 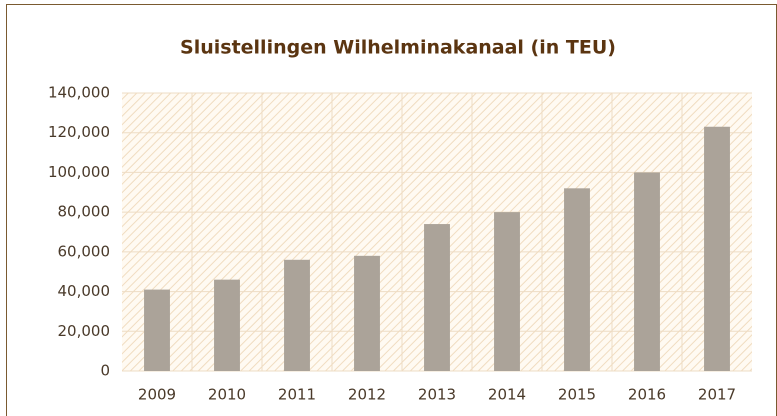 What do you see at coordinates (157, 395) in the screenshot?
I see `x-tick-label: 2009` at bounding box center [157, 395].